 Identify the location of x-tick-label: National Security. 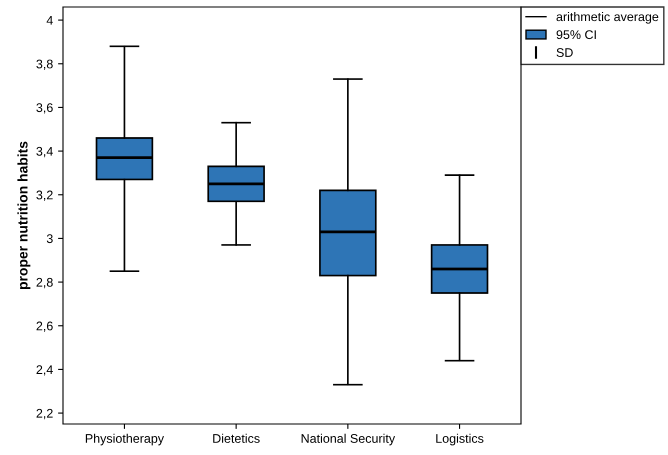
(349, 440).